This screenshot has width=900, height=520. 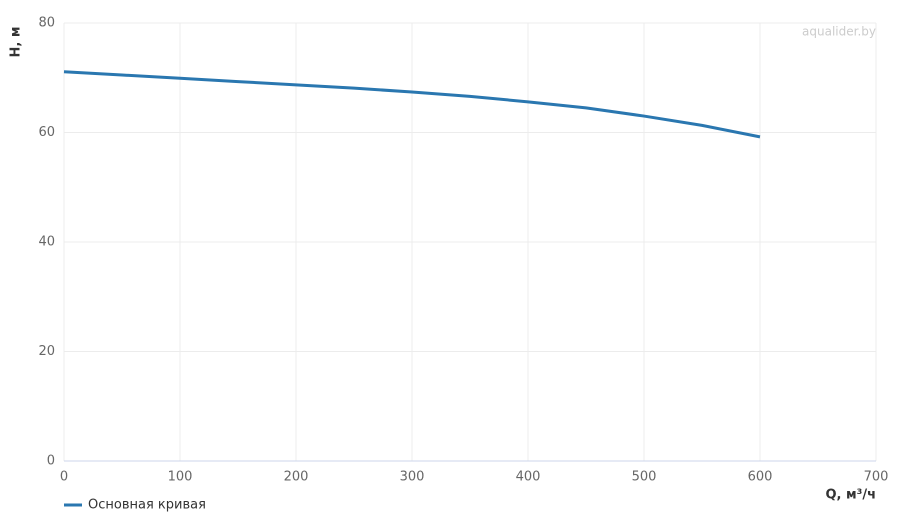 What do you see at coordinates (296, 477) in the screenshot?
I see `x-tick-label: 200` at bounding box center [296, 477].